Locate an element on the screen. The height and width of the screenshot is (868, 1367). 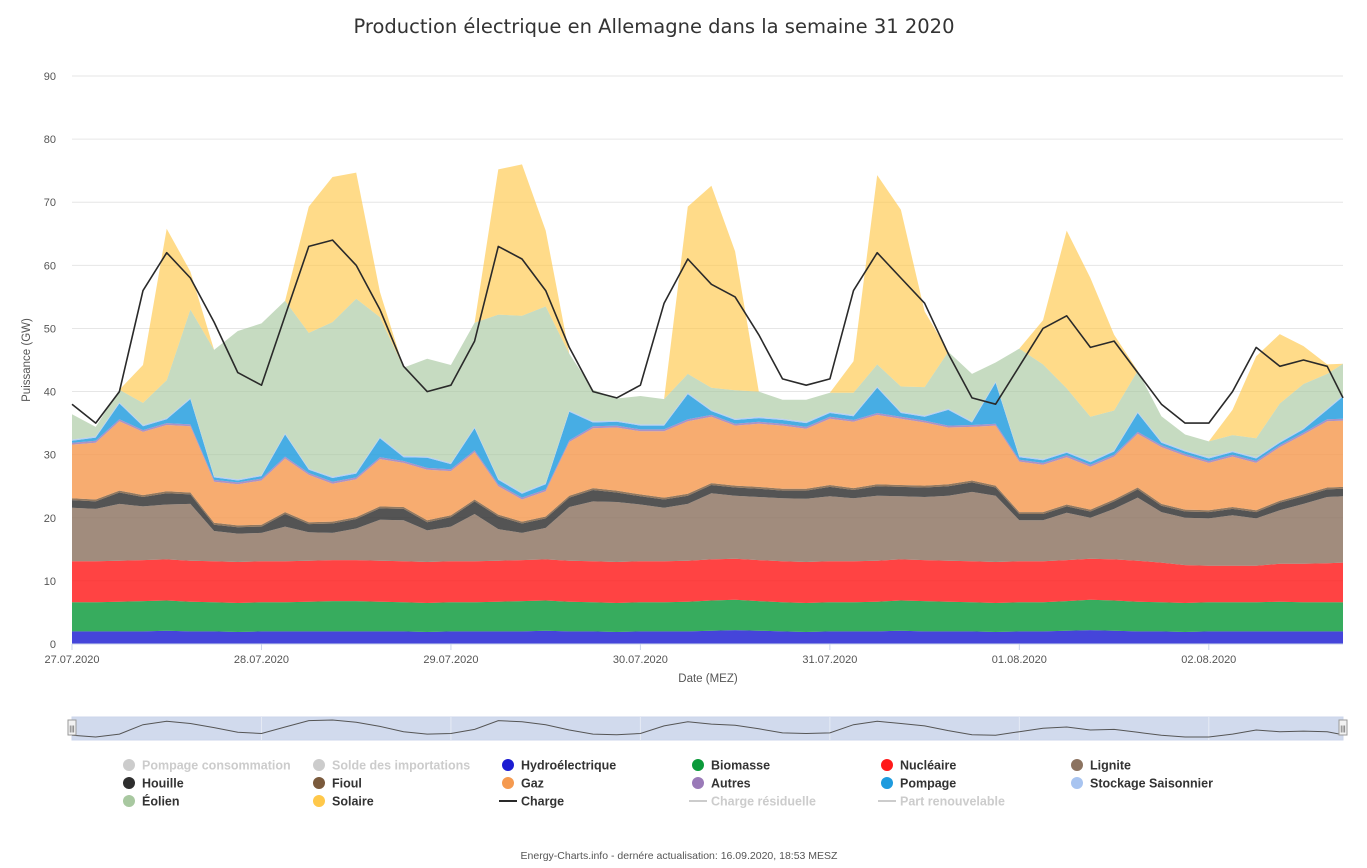
legend-item: Fioul is located at coordinates (337, 784).